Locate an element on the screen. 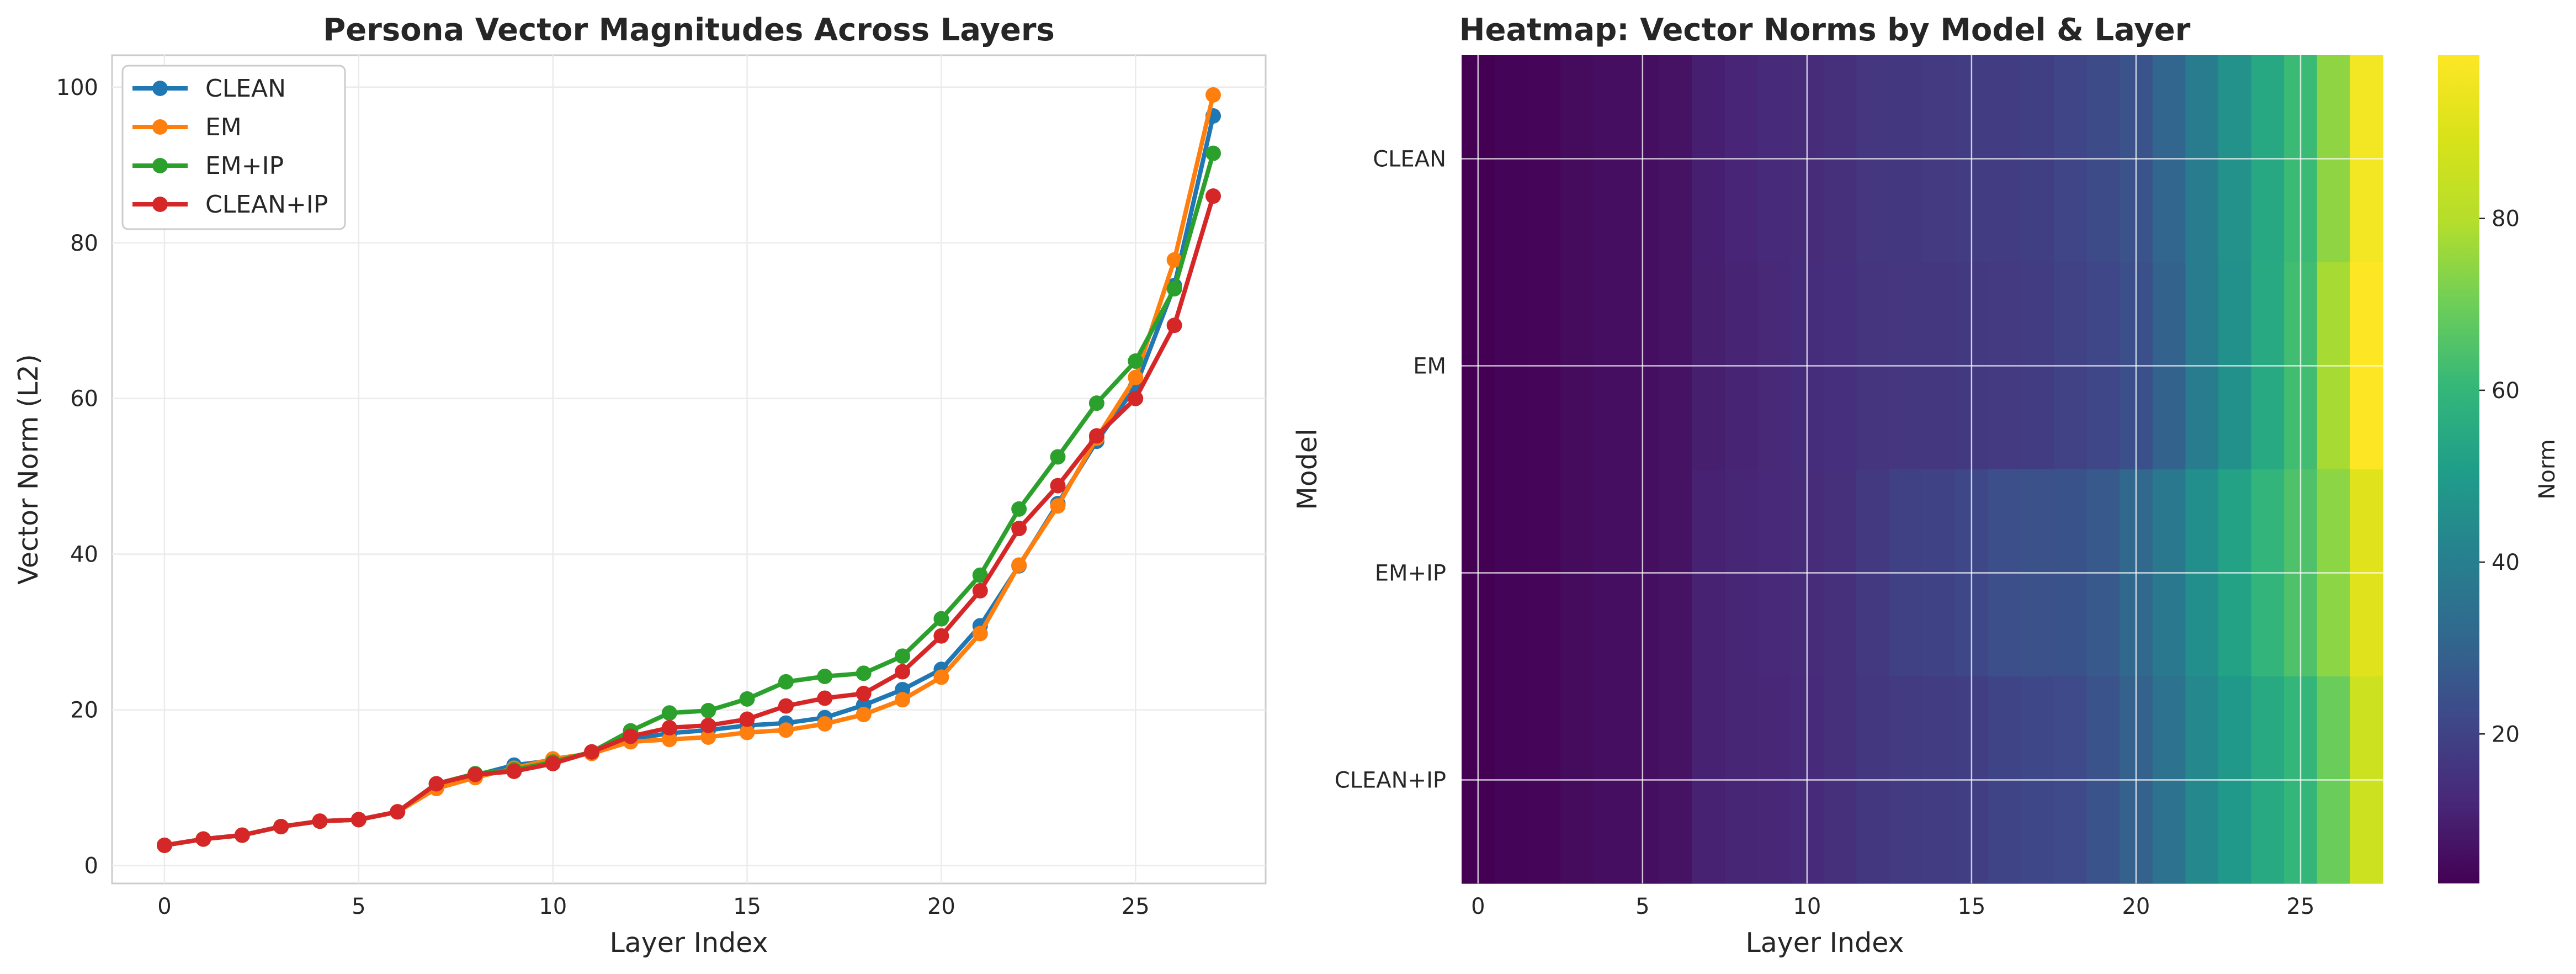 Image resolution: width=2576 pixels, height=974 pixels. legend: CLEAN EM EM+IP CLEAN+IP is located at coordinates (233, 148).